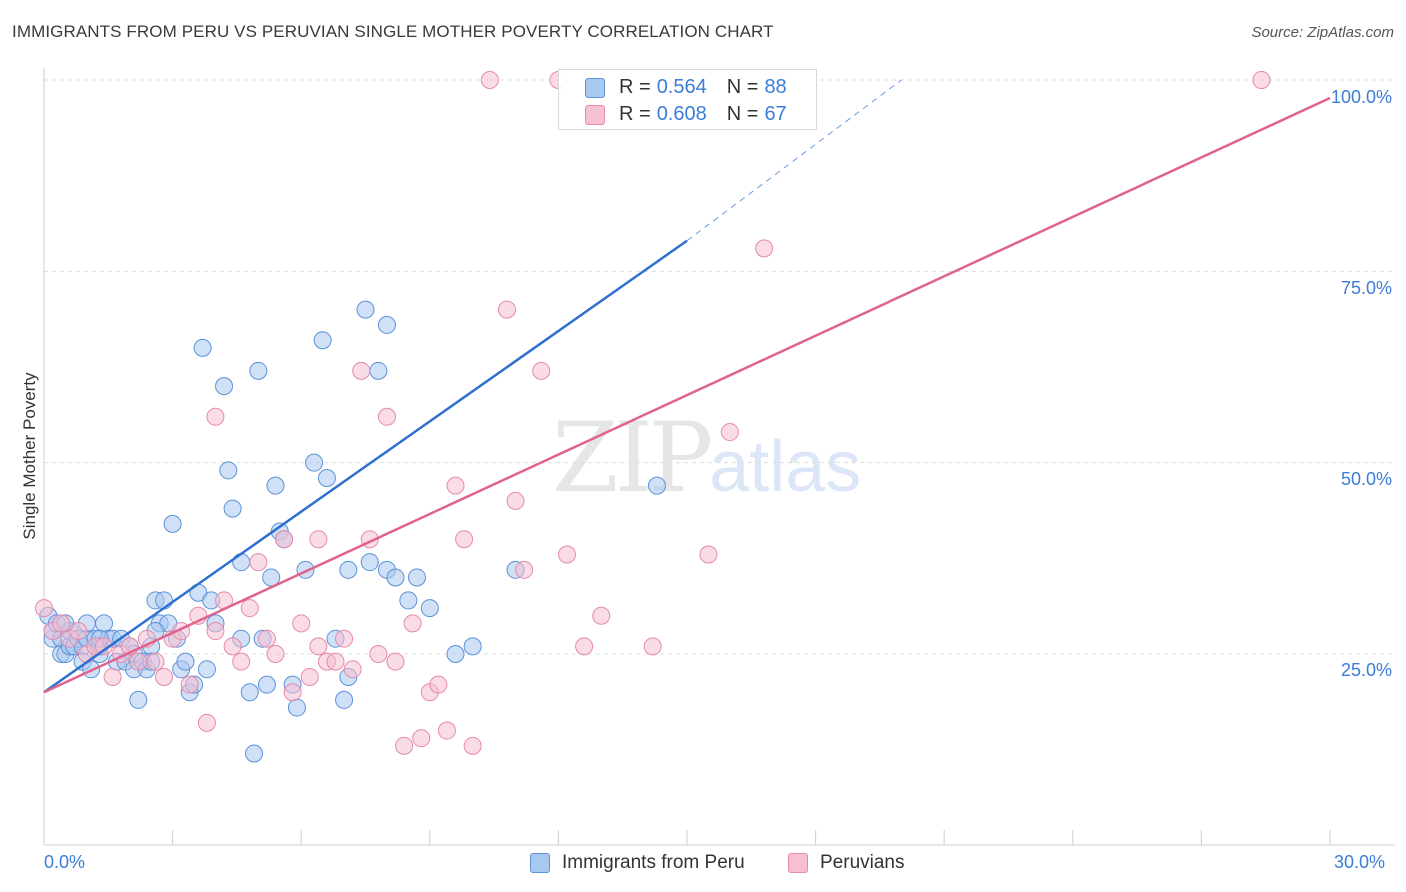 Image resolution: width=1406 pixels, height=892 pixels. What do you see at coordinates (798, 863) in the screenshot?
I see `legend-swatch-pink` at bounding box center [798, 863].